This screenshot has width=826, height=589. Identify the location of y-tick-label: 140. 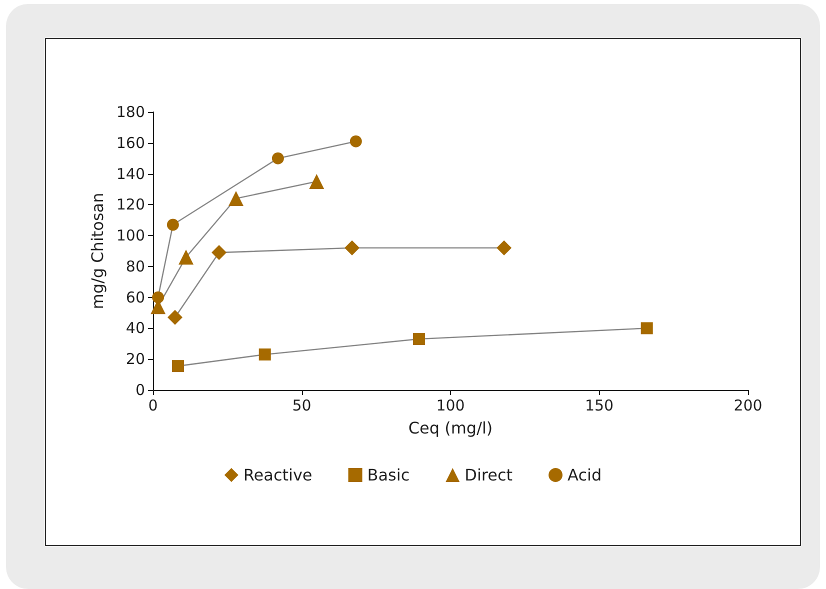
(130, 173).